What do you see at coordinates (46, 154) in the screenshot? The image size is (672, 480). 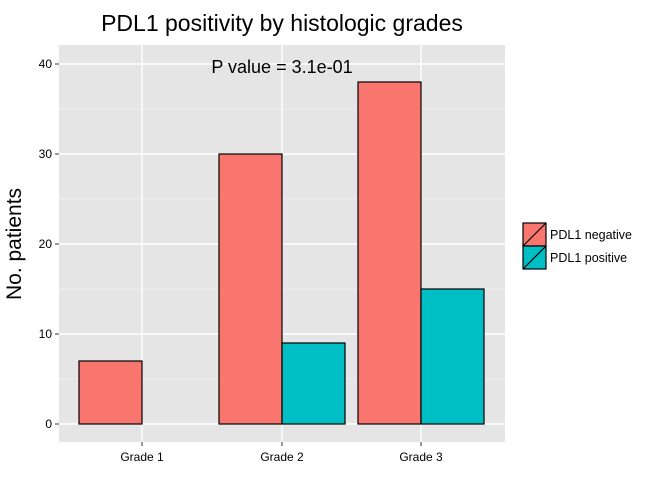 I see `y-tick-label: 30` at bounding box center [46, 154].